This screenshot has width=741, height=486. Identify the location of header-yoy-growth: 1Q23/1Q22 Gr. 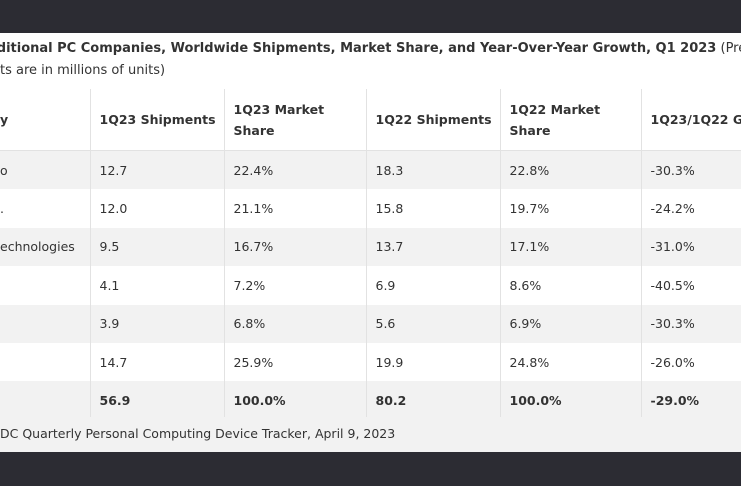
(691, 120).